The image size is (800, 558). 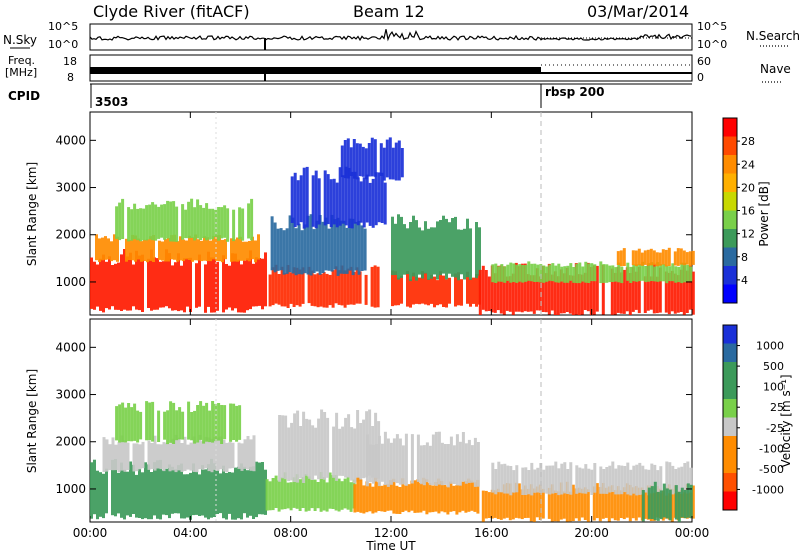 What do you see at coordinates (770, 346) in the screenshot?
I see `colorbar-tick-label: 1000` at bounding box center [770, 346].